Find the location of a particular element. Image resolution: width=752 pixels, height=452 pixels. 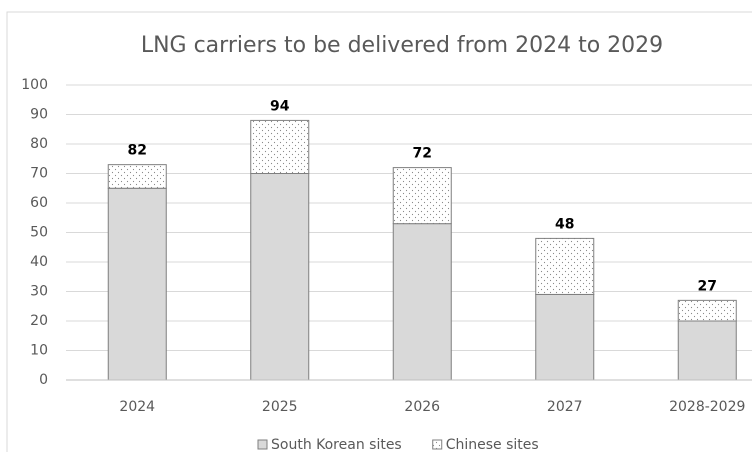

total-label: 27 is located at coordinates (707, 286).